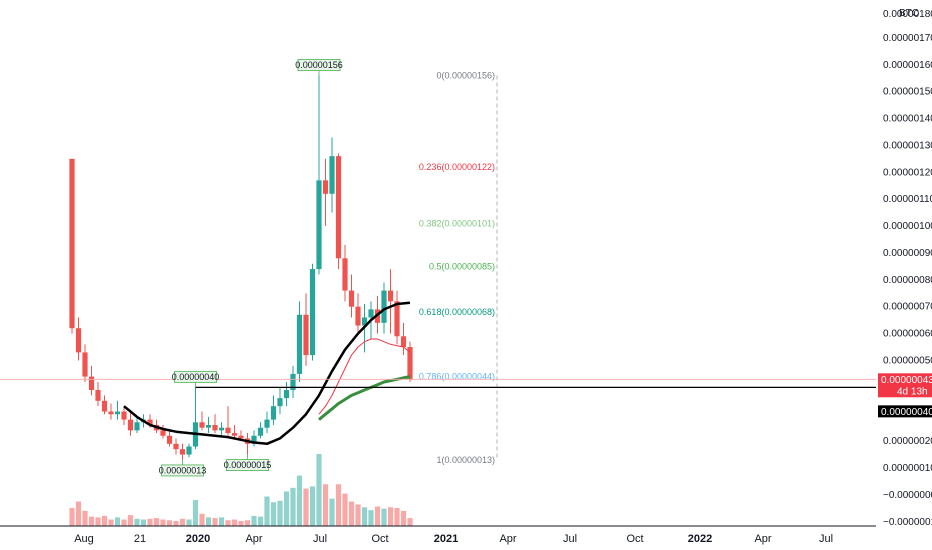 This screenshot has width=932, height=550. Describe the element at coordinates (457, 377) in the screenshot. I see `fib-level-label: 0.786(0.00000044)` at that location.